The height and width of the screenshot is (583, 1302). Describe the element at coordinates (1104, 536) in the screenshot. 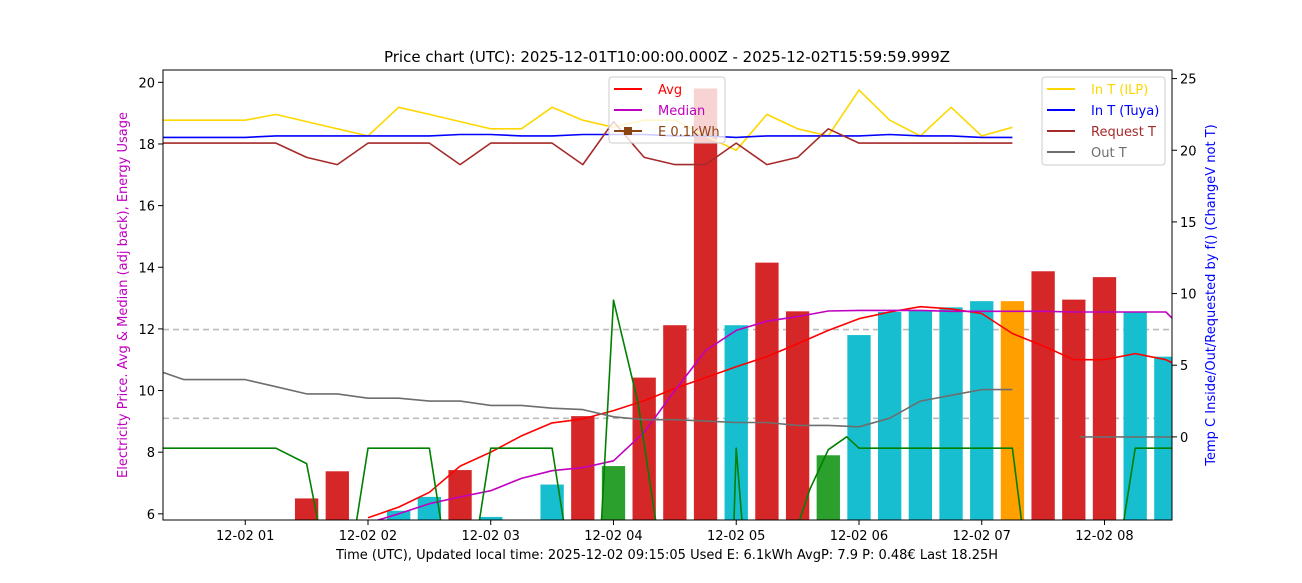

I see `x-tick-label-7: 12-02 08` at that location.